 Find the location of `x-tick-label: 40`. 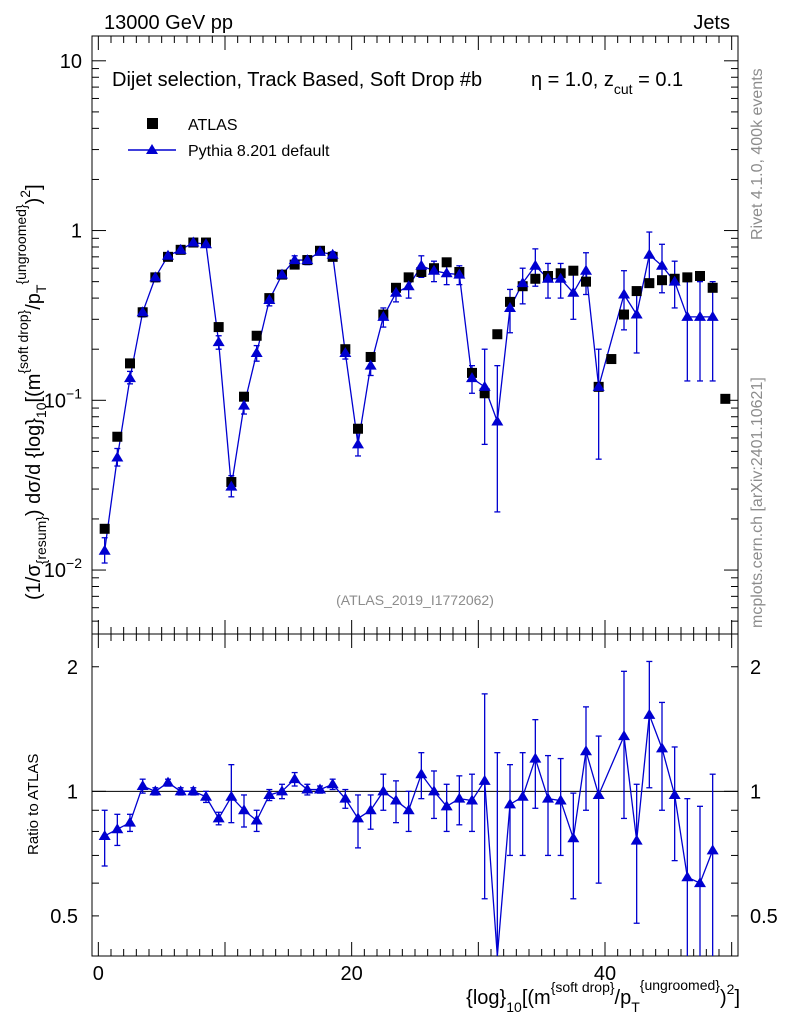

x-tick-label: 40 is located at coordinates (605, 974).